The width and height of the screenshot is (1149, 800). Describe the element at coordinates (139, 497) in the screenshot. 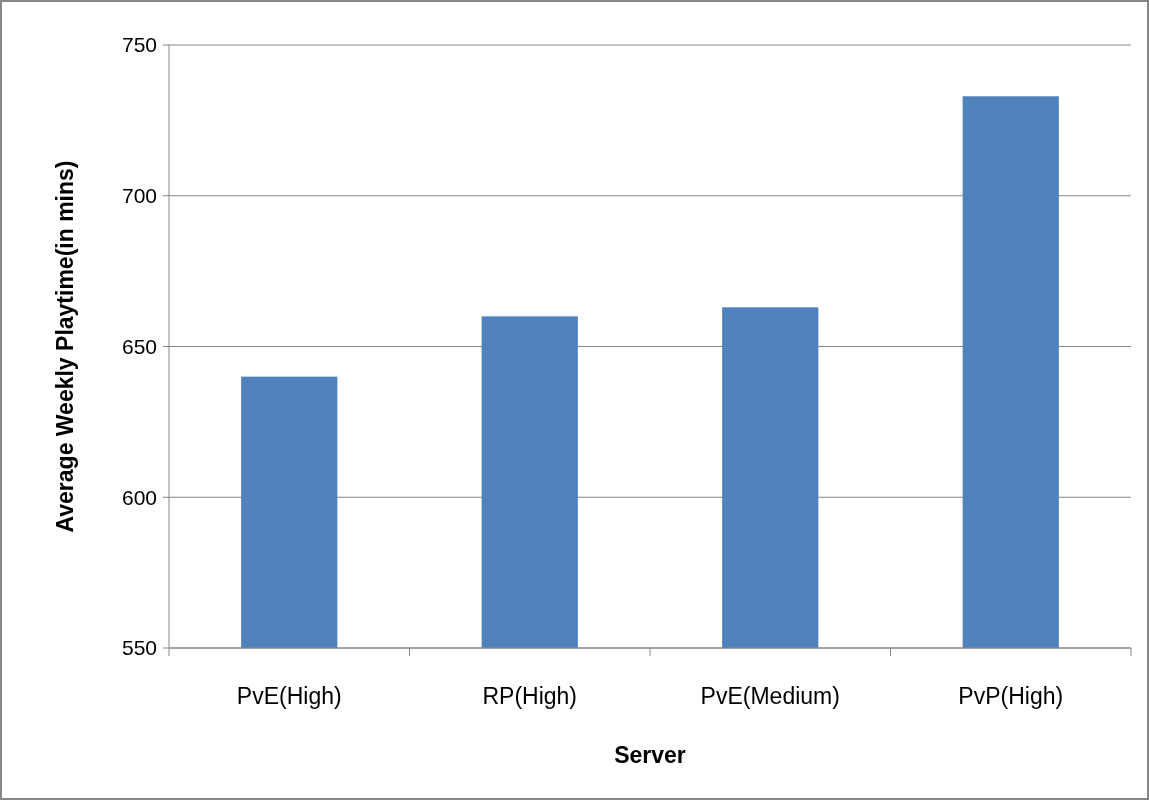

I see `y-tick-label: 600` at that location.